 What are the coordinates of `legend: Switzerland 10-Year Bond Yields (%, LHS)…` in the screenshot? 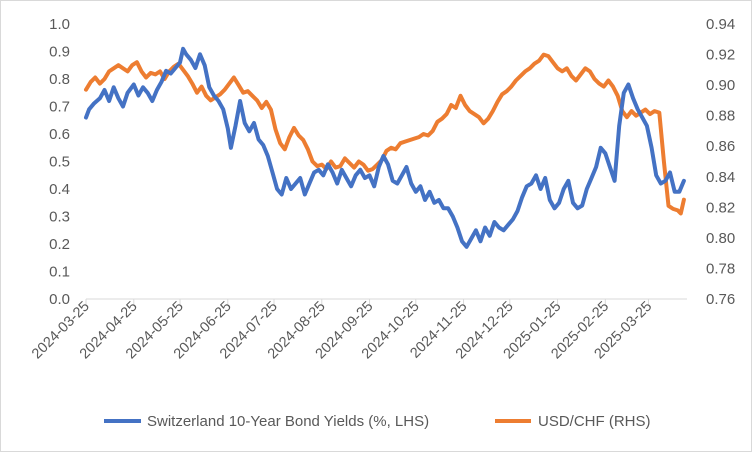 It's located at (377, 421).